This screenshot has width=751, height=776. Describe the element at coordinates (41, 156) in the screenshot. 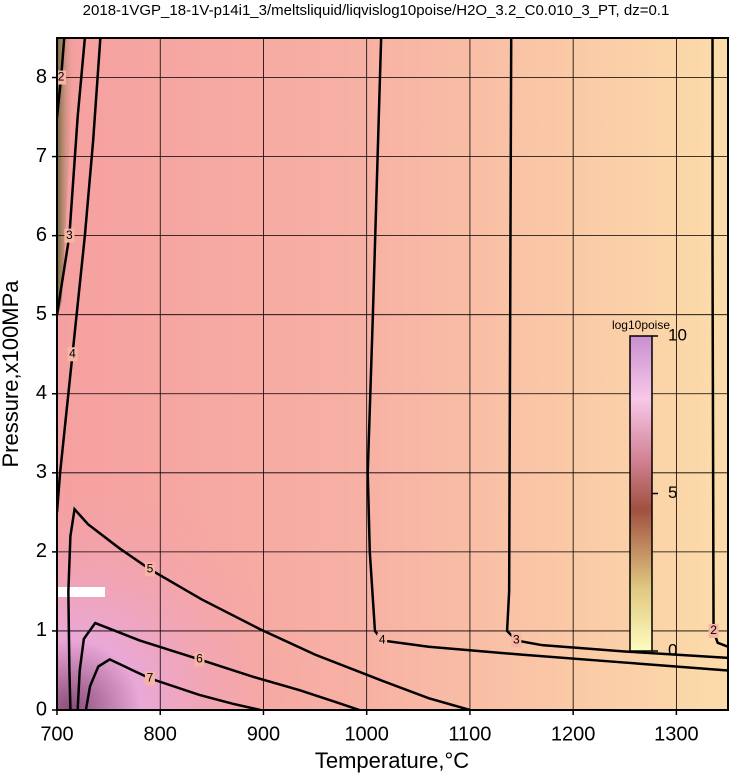

I see `y-tick-label: 7` at that location.